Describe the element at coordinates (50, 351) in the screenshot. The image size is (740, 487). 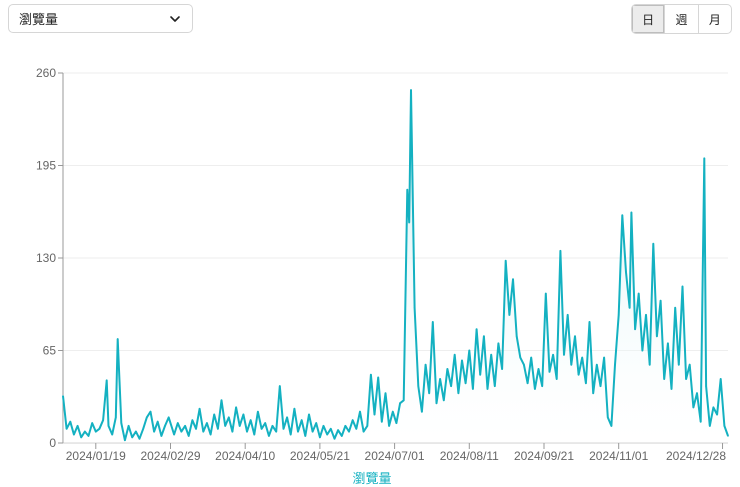
I see `y-tick-label: 65` at that location.